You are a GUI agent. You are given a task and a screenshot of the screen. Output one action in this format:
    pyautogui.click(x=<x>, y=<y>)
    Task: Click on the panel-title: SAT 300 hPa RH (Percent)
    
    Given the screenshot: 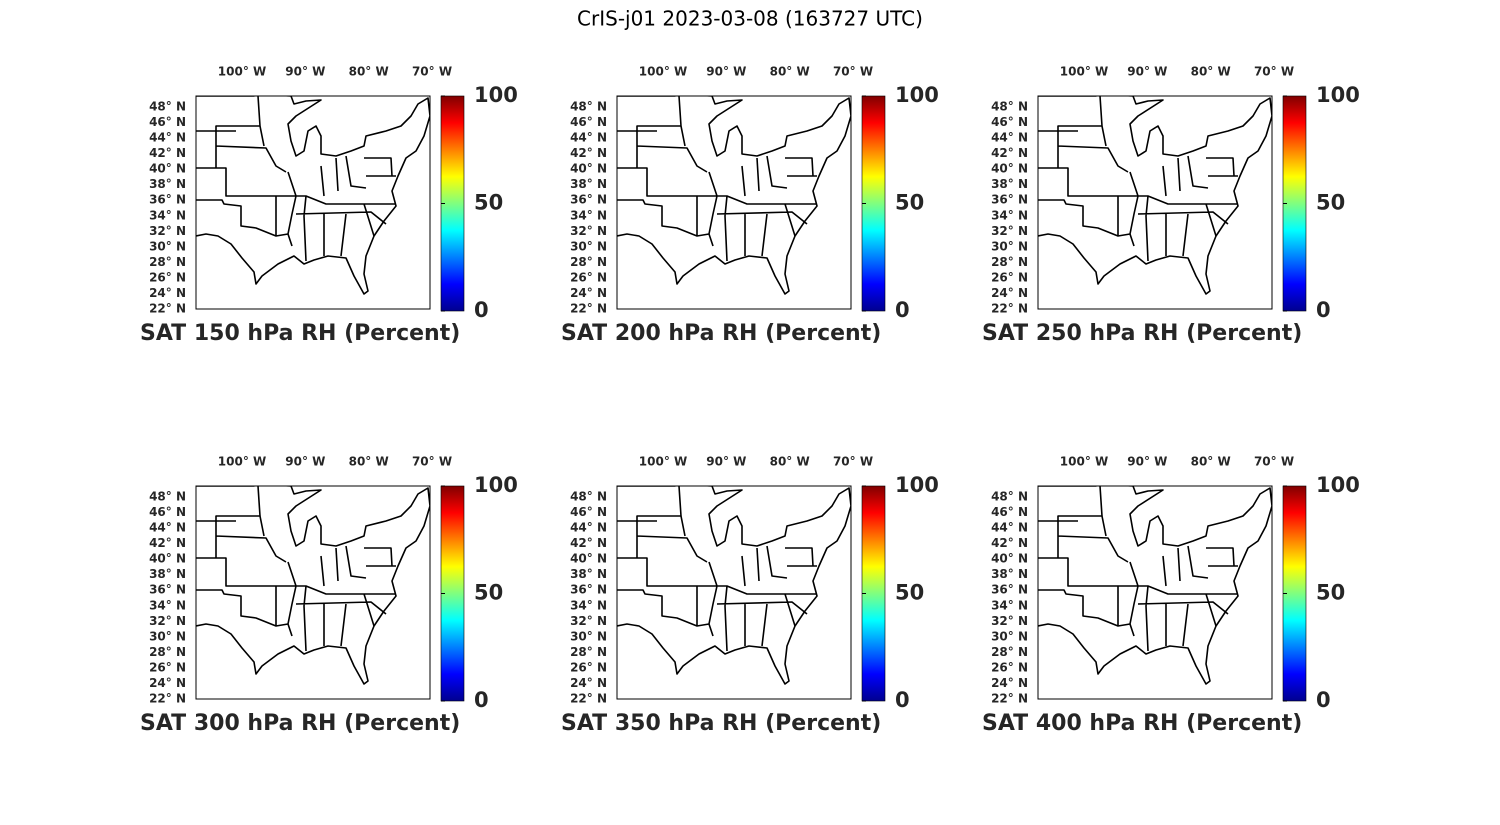 What is the action you would take?
    pyautogui.click(x=300, y=723)
    